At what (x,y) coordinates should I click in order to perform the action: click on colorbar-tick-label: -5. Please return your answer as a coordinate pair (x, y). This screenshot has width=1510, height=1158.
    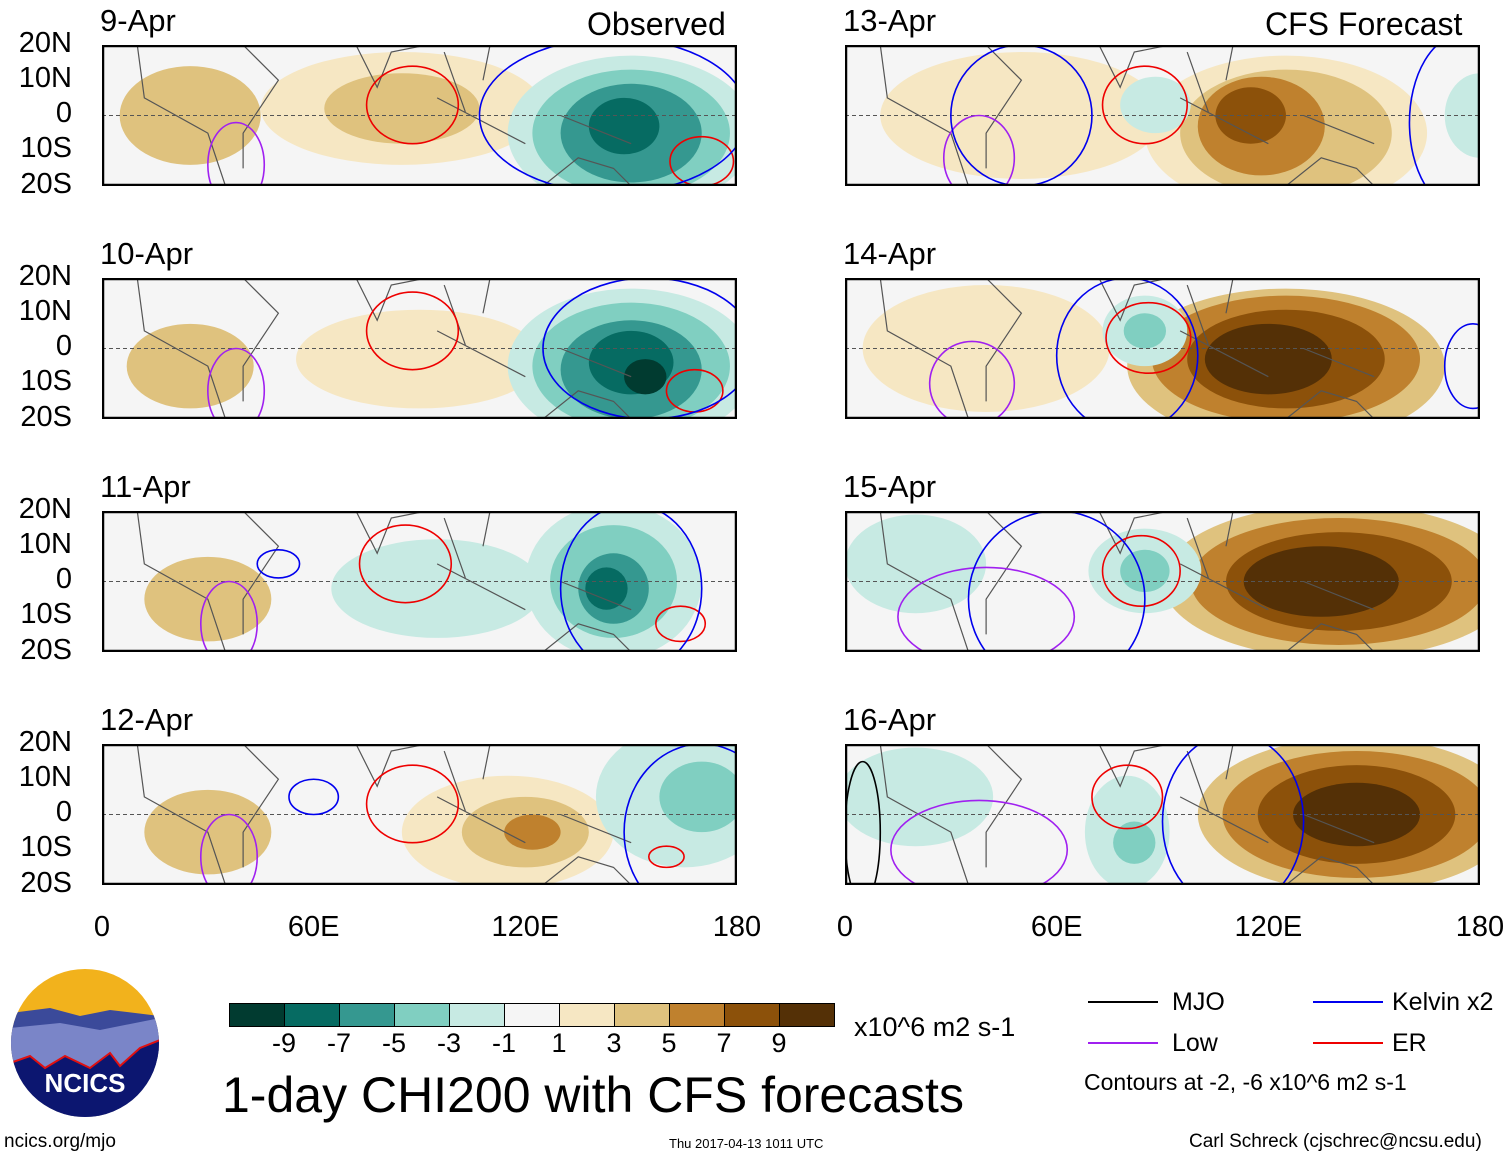
    Looking at the image, I should click on (394, 1043).